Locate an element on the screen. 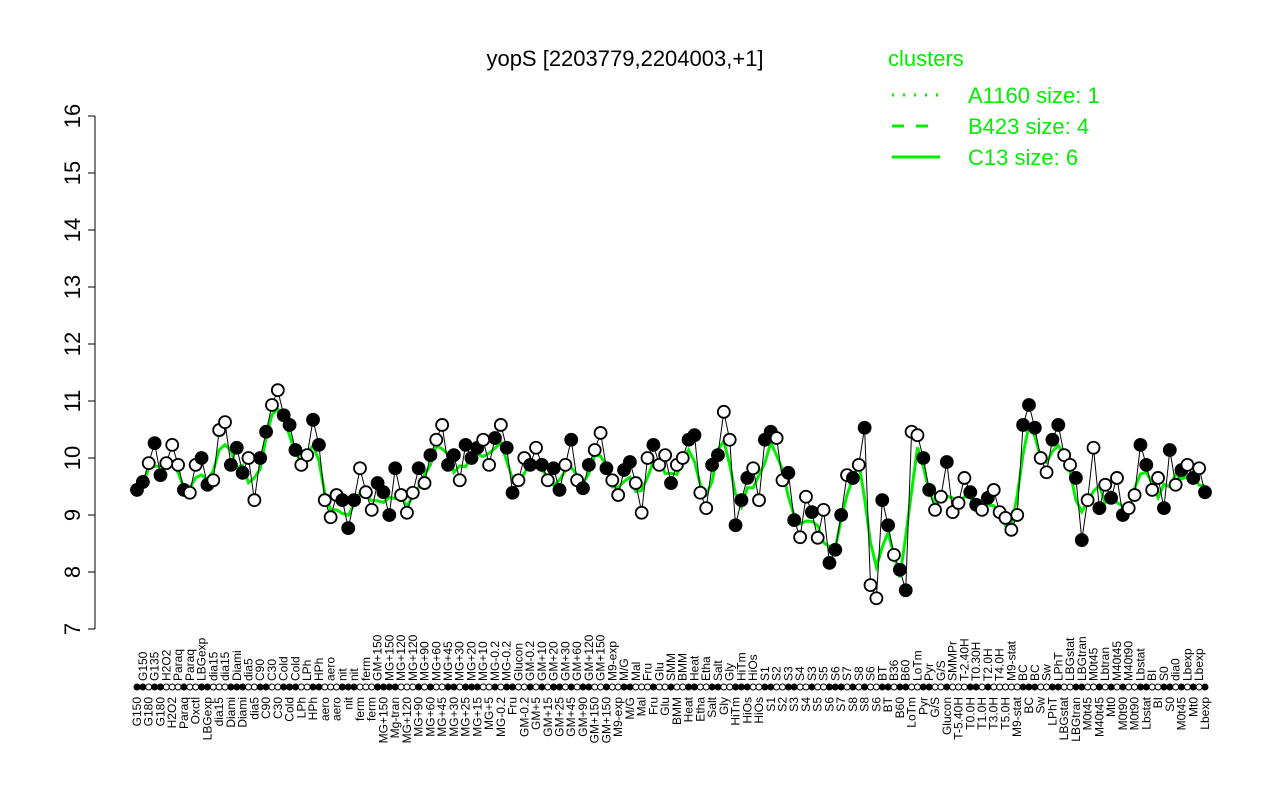 Image resolution: width=1280 pixels, height=800 pixels. y-tick-label: 13 is located at coordinates (72, 287).